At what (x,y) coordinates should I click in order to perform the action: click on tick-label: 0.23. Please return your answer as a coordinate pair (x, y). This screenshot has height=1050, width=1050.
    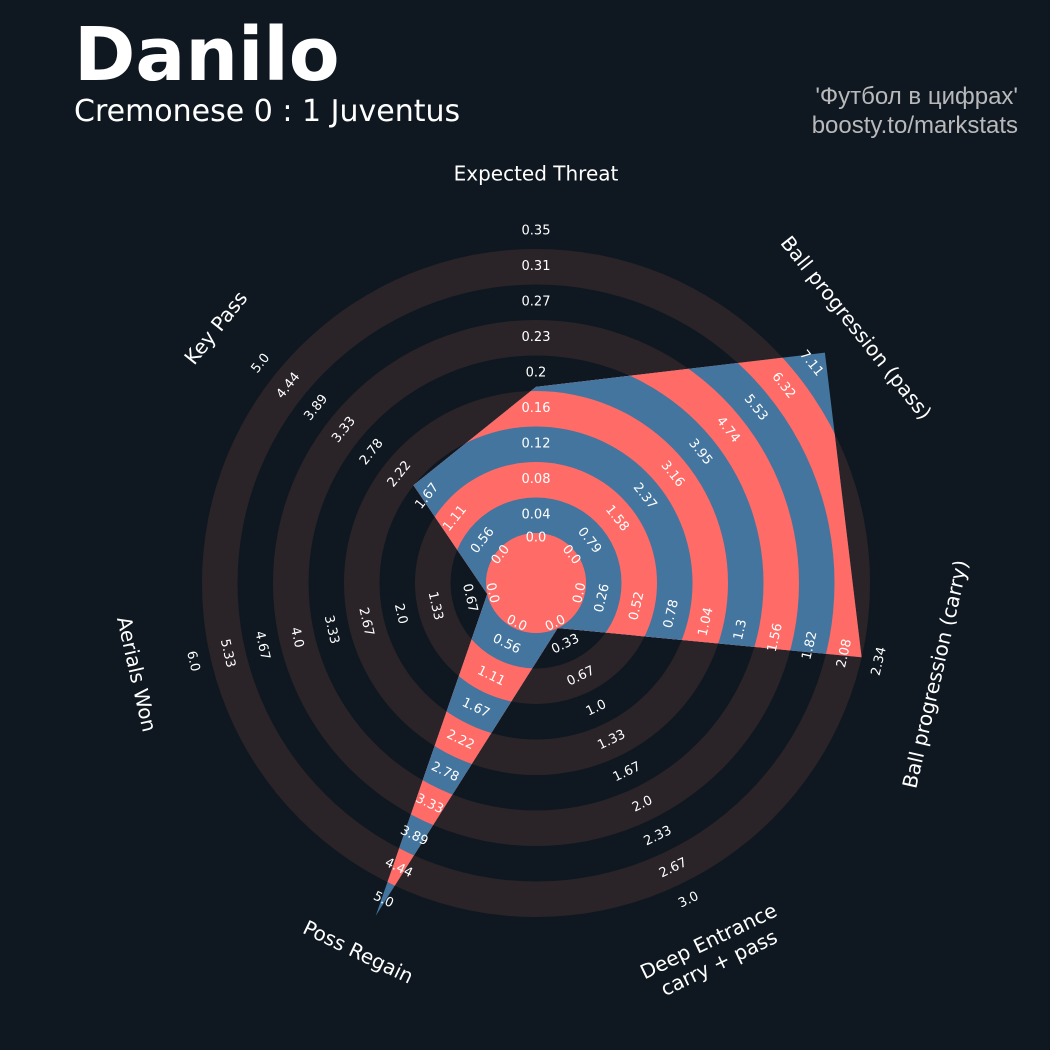
    Looking at the image, I should click on (536, 337).